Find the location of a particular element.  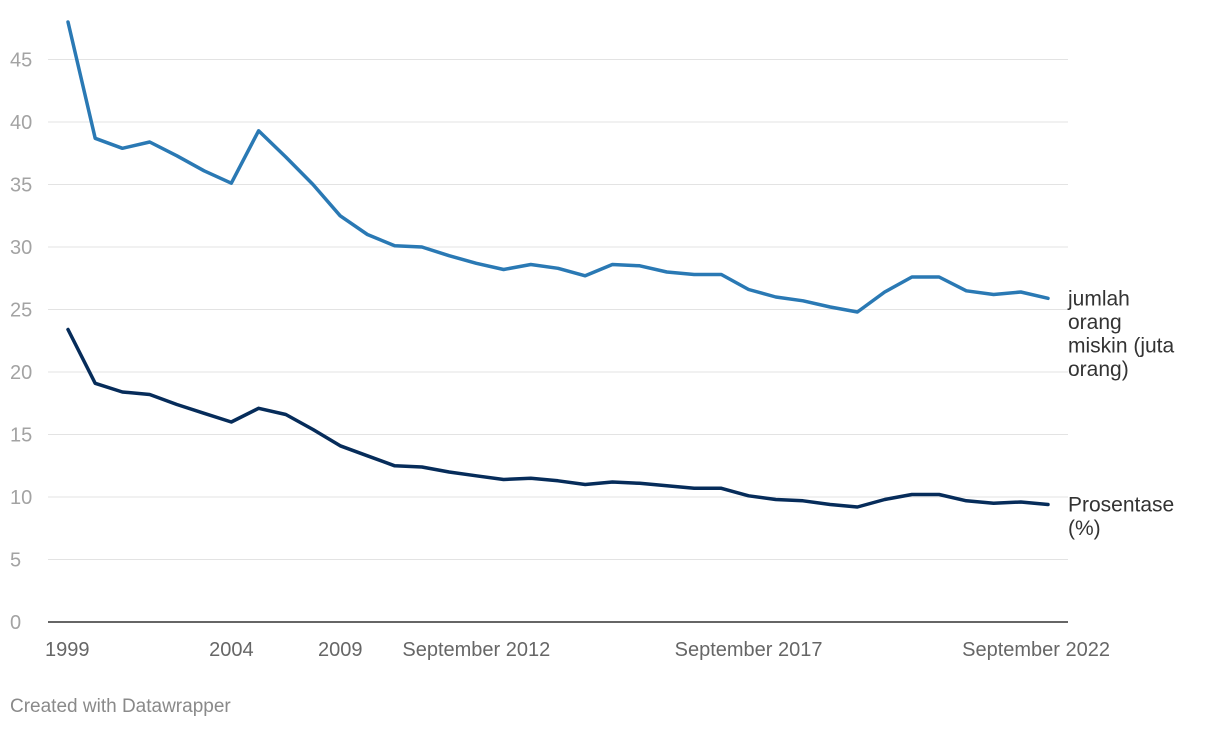

y-tick-label-30: 30 is located at coordinates (21, 248).